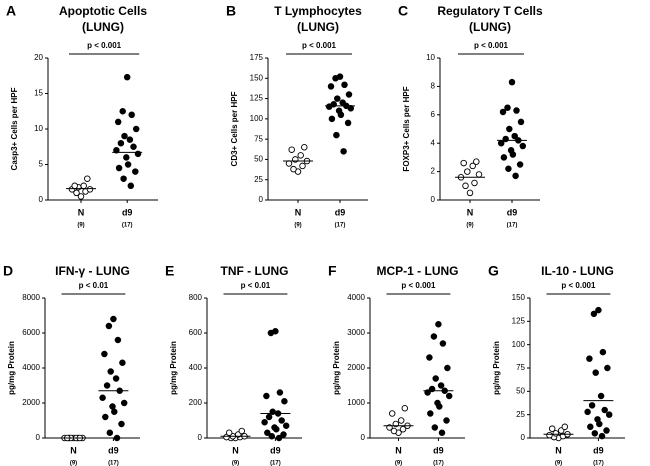 Image resolution: width=650 pixels, height=466 pixels. What do you see at coordinates (31, 332) in the screenshot?
I see `y-tick-label: 6000` at bounding box center [31, 332].